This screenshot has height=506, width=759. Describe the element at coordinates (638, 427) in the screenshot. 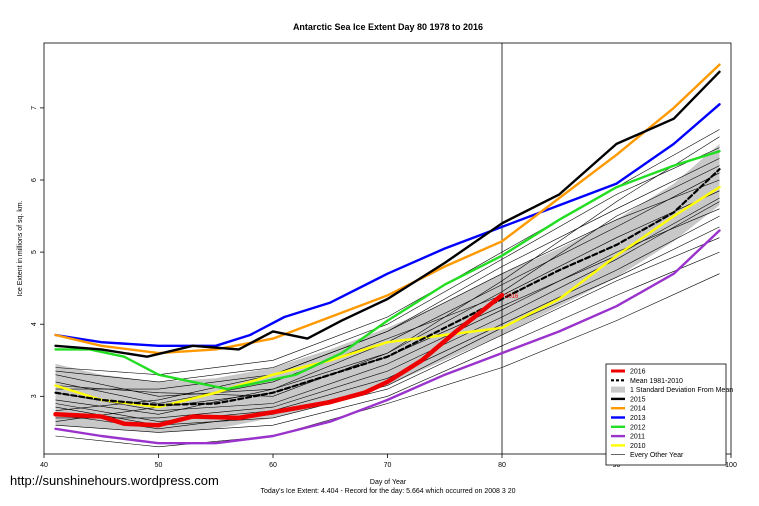

I see `legend-label: 2012` at that location.